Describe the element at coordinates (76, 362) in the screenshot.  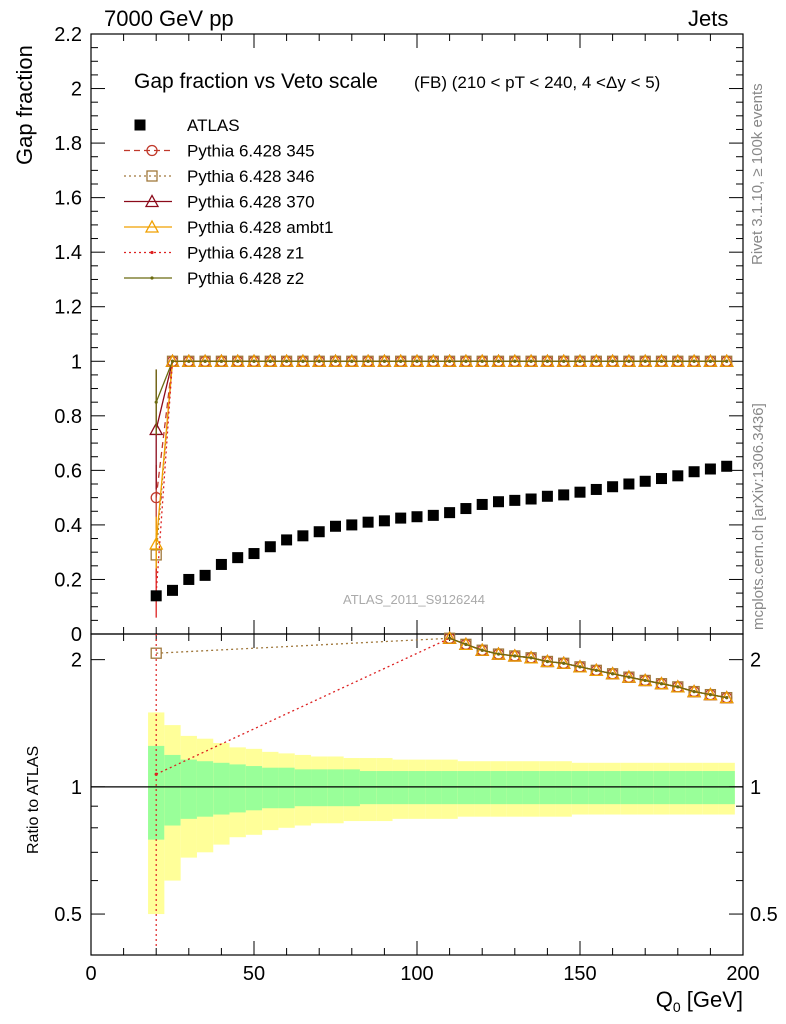
I see `y-tick-label: 1` at that location.